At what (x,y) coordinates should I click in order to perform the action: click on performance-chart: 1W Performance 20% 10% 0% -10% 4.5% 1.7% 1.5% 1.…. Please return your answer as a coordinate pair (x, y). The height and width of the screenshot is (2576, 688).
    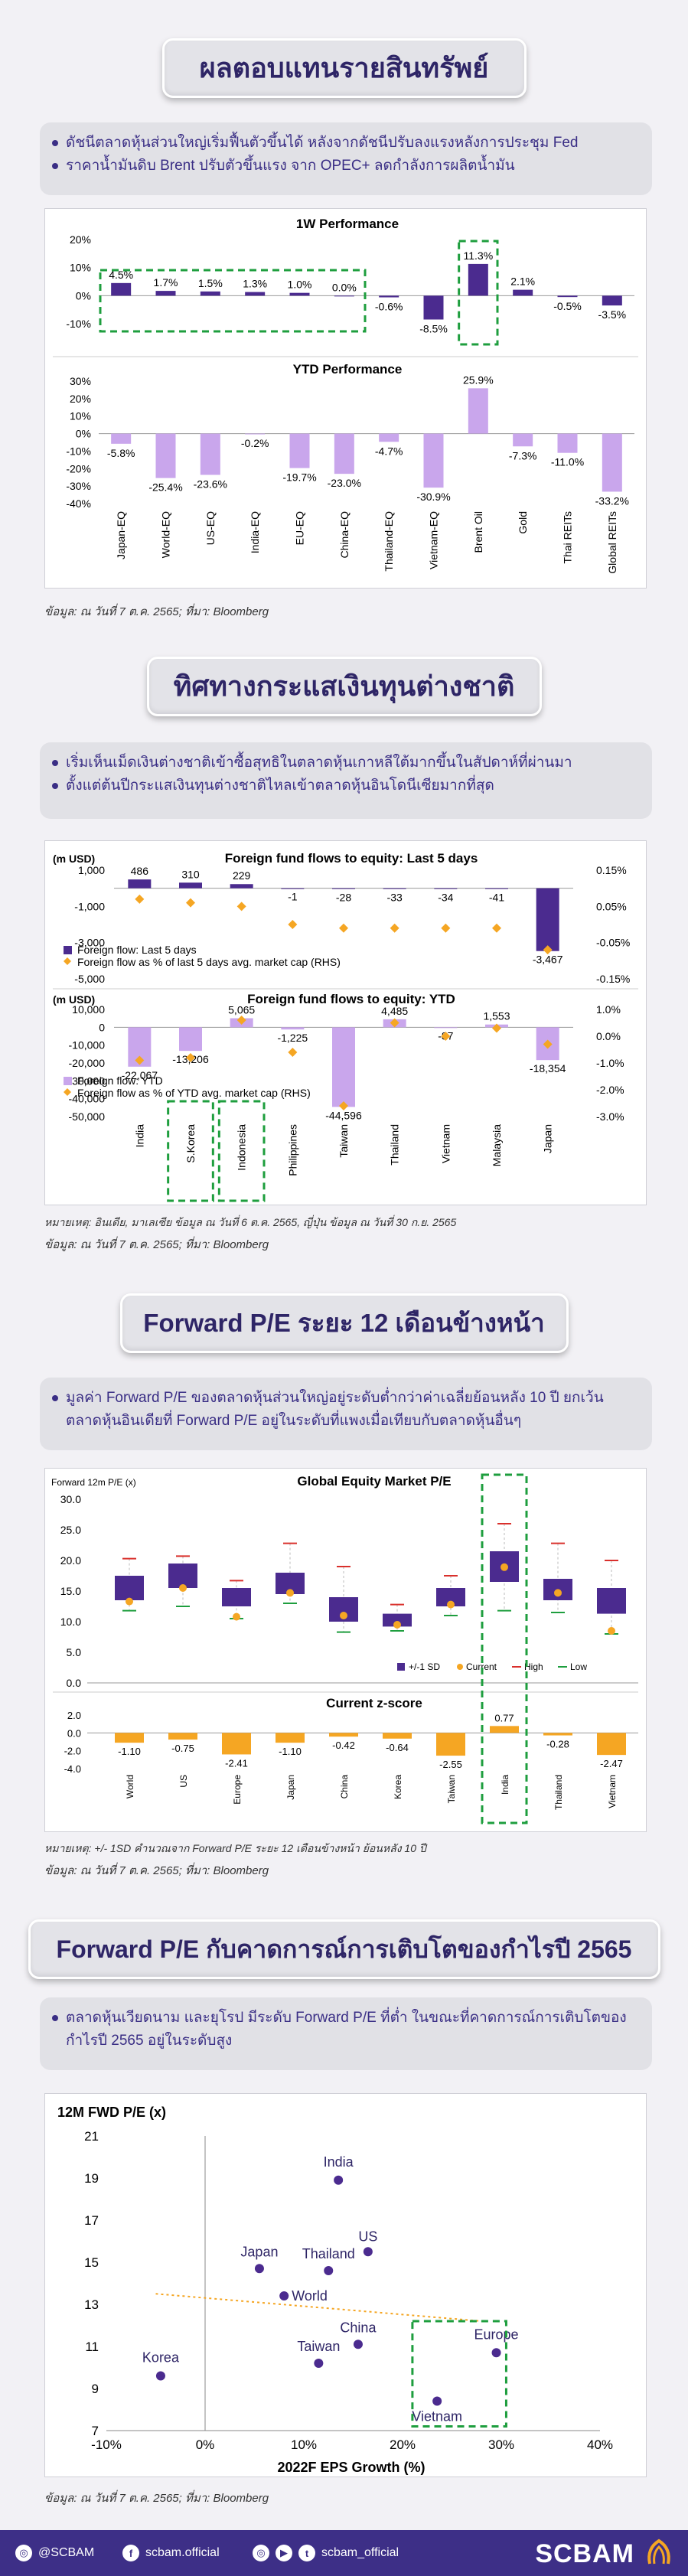
    Looking at the image, I should click on (345, 399).